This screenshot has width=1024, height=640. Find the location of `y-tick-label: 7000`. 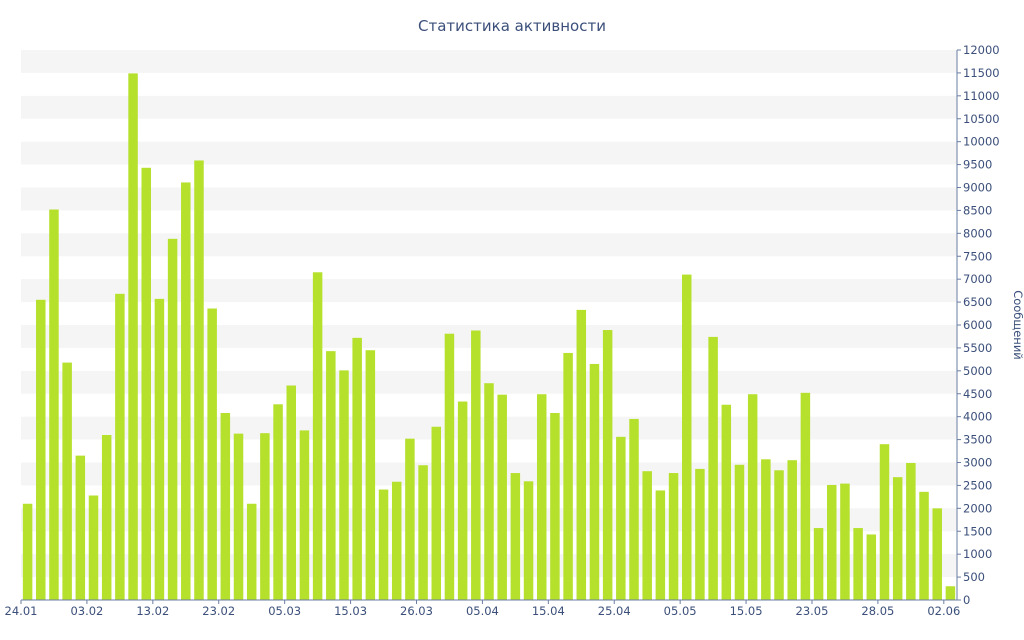

y-tick-label: 7000 is located at coordinates (977, 279).